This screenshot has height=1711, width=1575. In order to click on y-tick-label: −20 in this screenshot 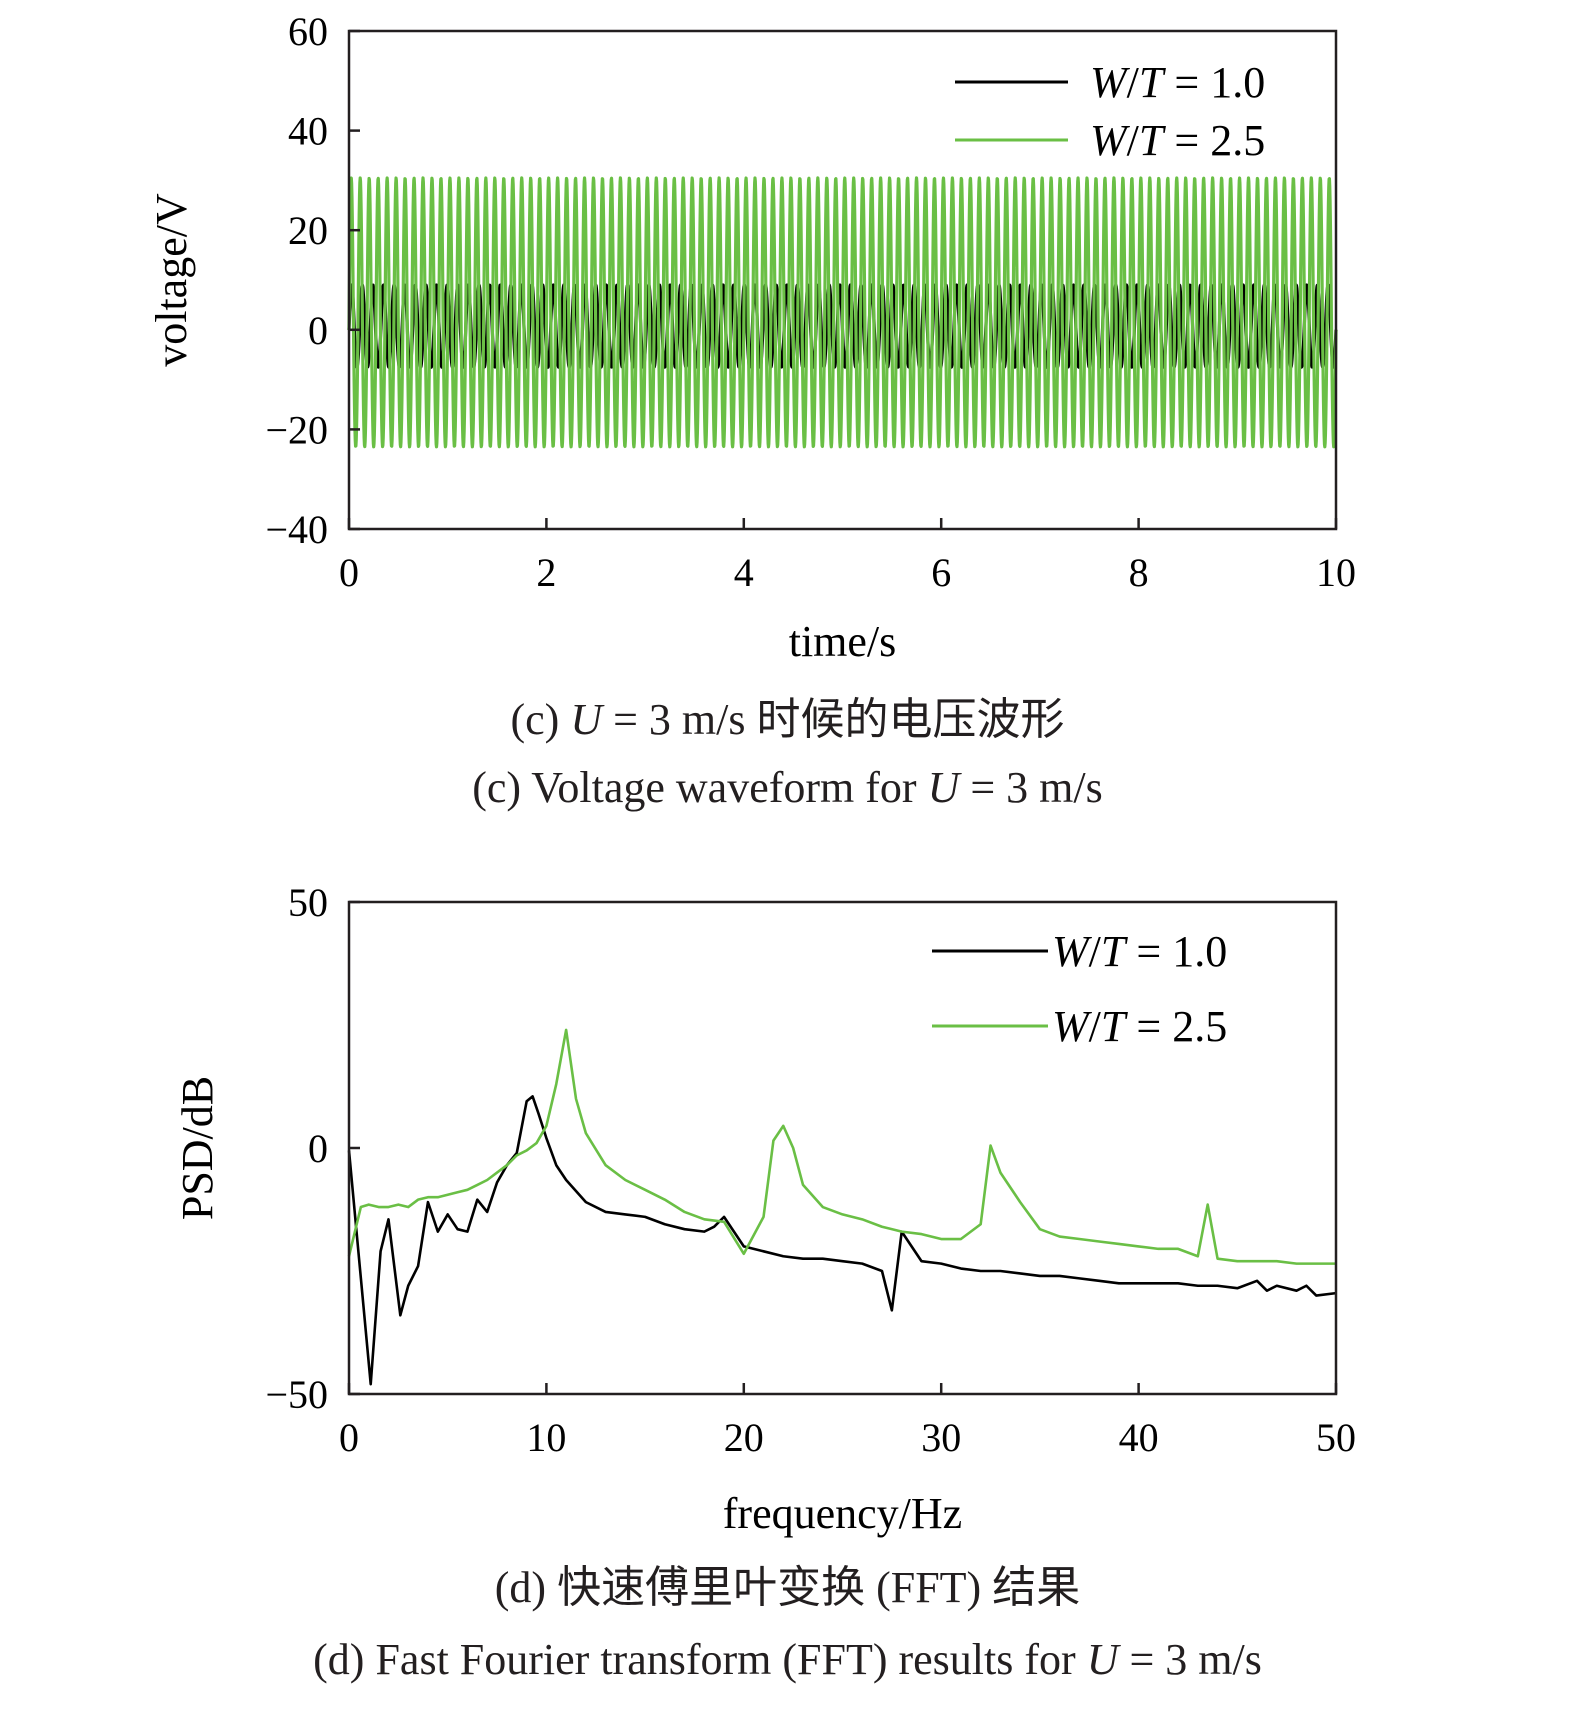, I will do `click(296, 429)`.